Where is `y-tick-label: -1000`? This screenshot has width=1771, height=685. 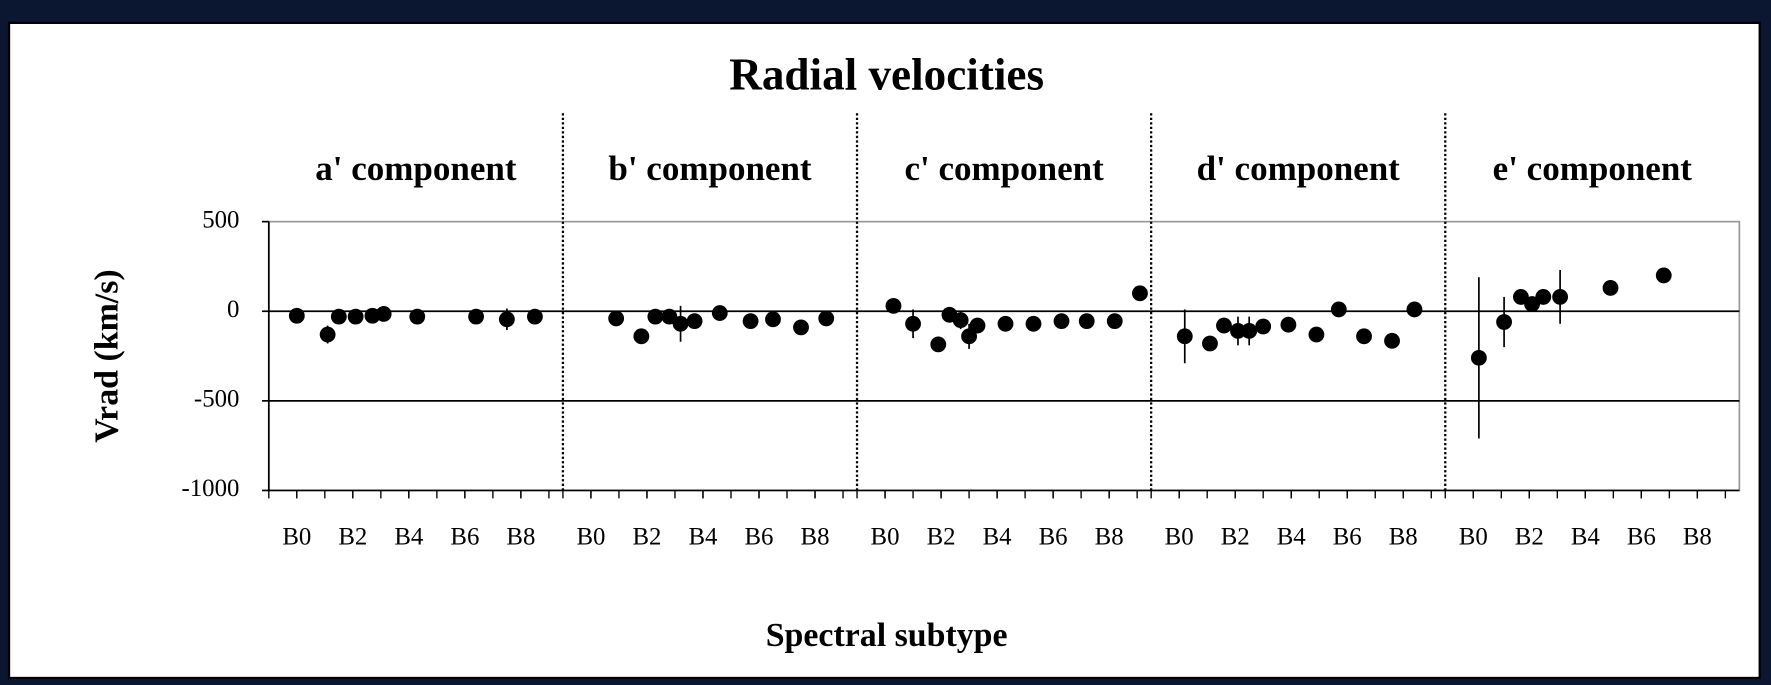
y-tick-label: -1000 is located at coordinates (211, 488).